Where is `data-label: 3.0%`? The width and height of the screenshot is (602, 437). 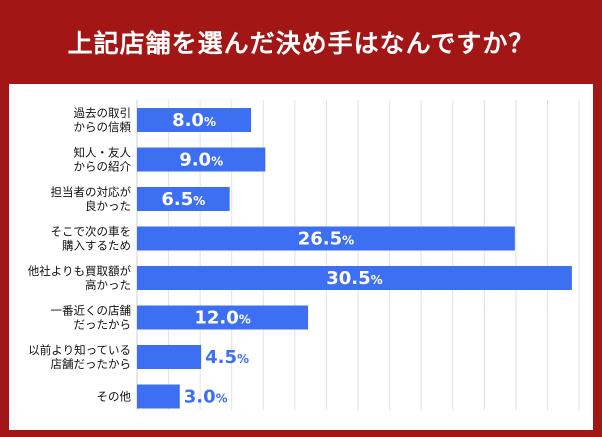
data-label: 3.0% is located at coordinates (206, 397).